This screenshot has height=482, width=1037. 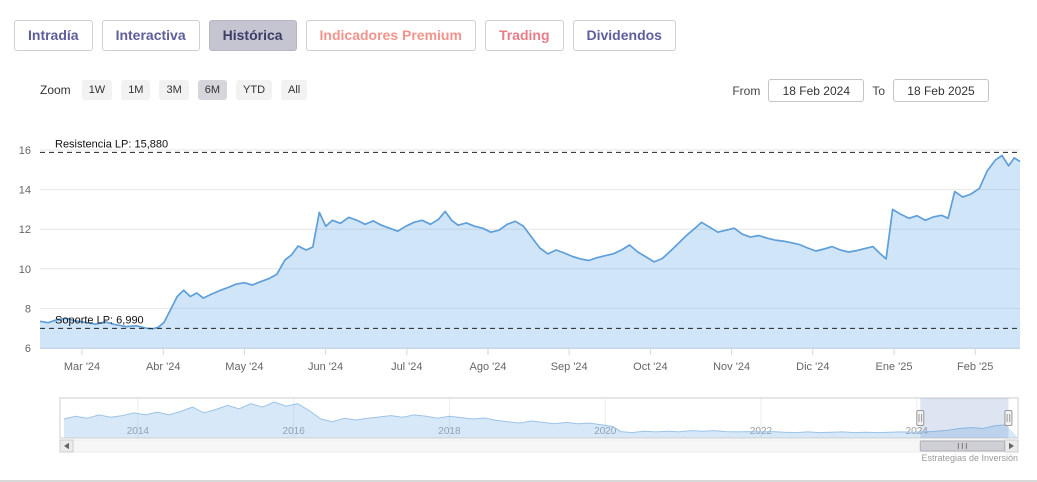 I want to click on tab-interactiva: Interactiva, so click(x=150, y=36).